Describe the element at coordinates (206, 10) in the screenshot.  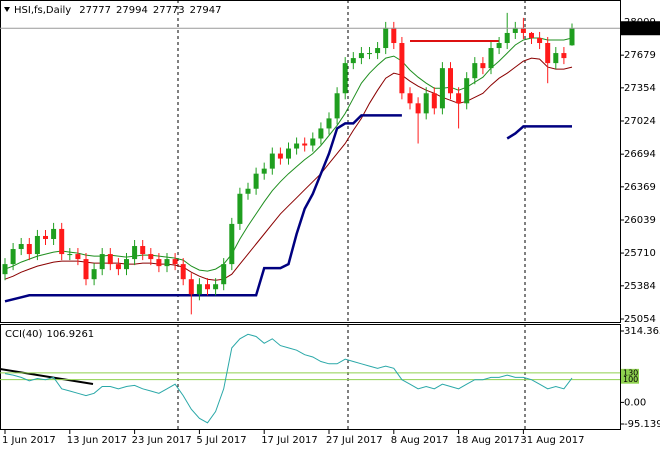
I see `close-value: 27947` at that location.